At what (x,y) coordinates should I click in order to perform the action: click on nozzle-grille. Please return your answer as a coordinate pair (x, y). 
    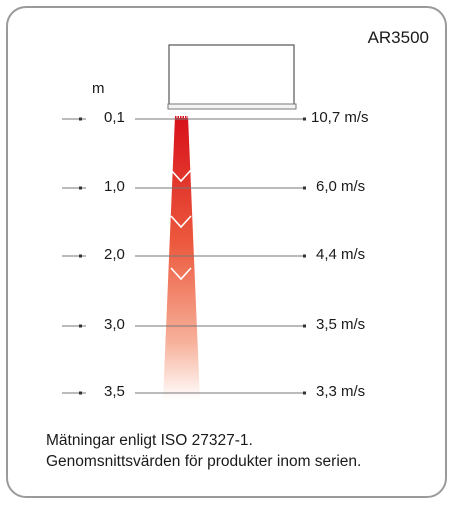
    Looking at the image, I should click on (182, 115).